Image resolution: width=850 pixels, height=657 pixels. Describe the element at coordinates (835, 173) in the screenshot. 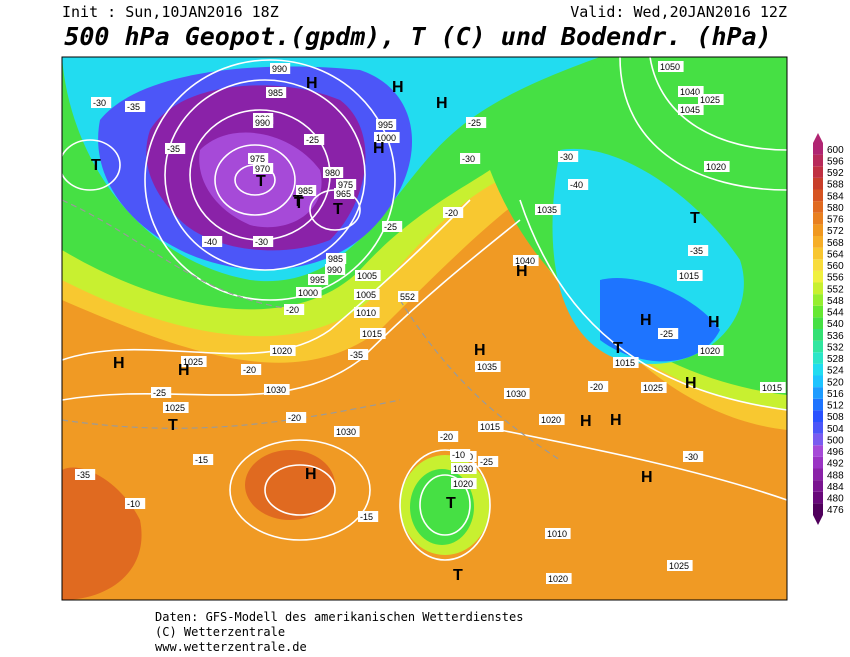

I see `colorbar-label: 592` at that location.